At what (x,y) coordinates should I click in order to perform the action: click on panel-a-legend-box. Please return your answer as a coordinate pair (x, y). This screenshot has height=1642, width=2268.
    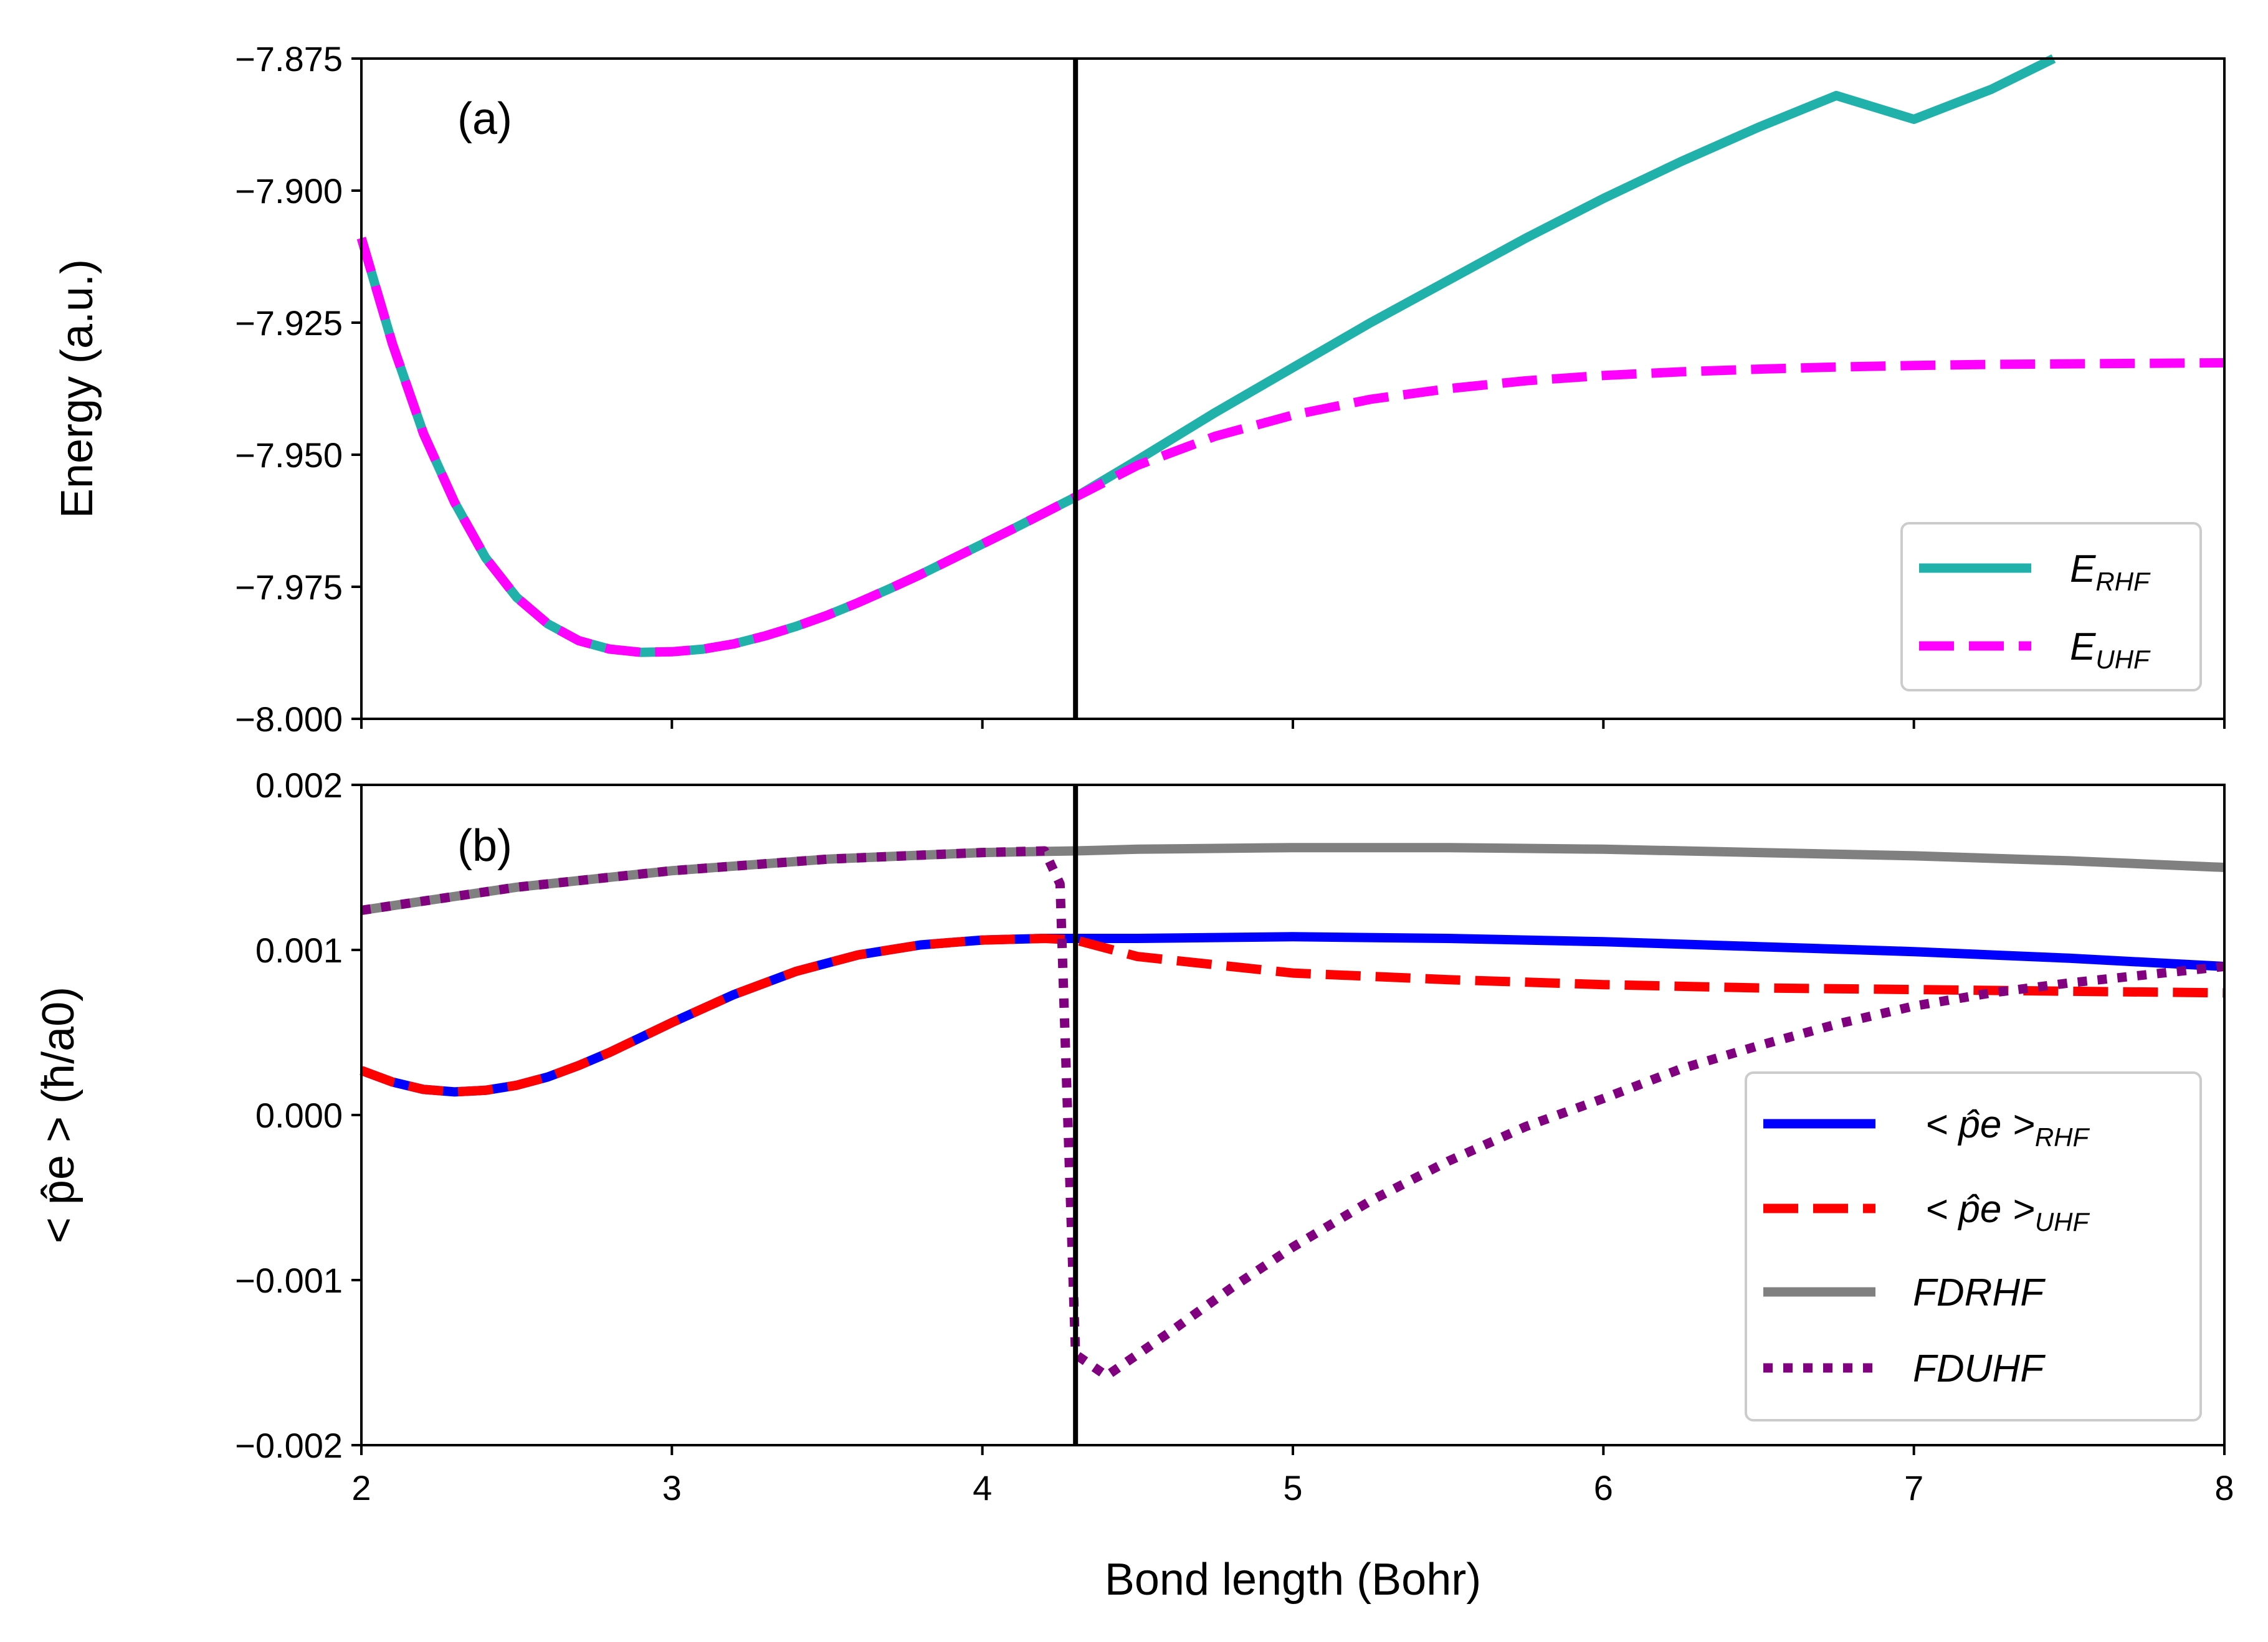
    Looking at the image, I should click on (2051, 606).